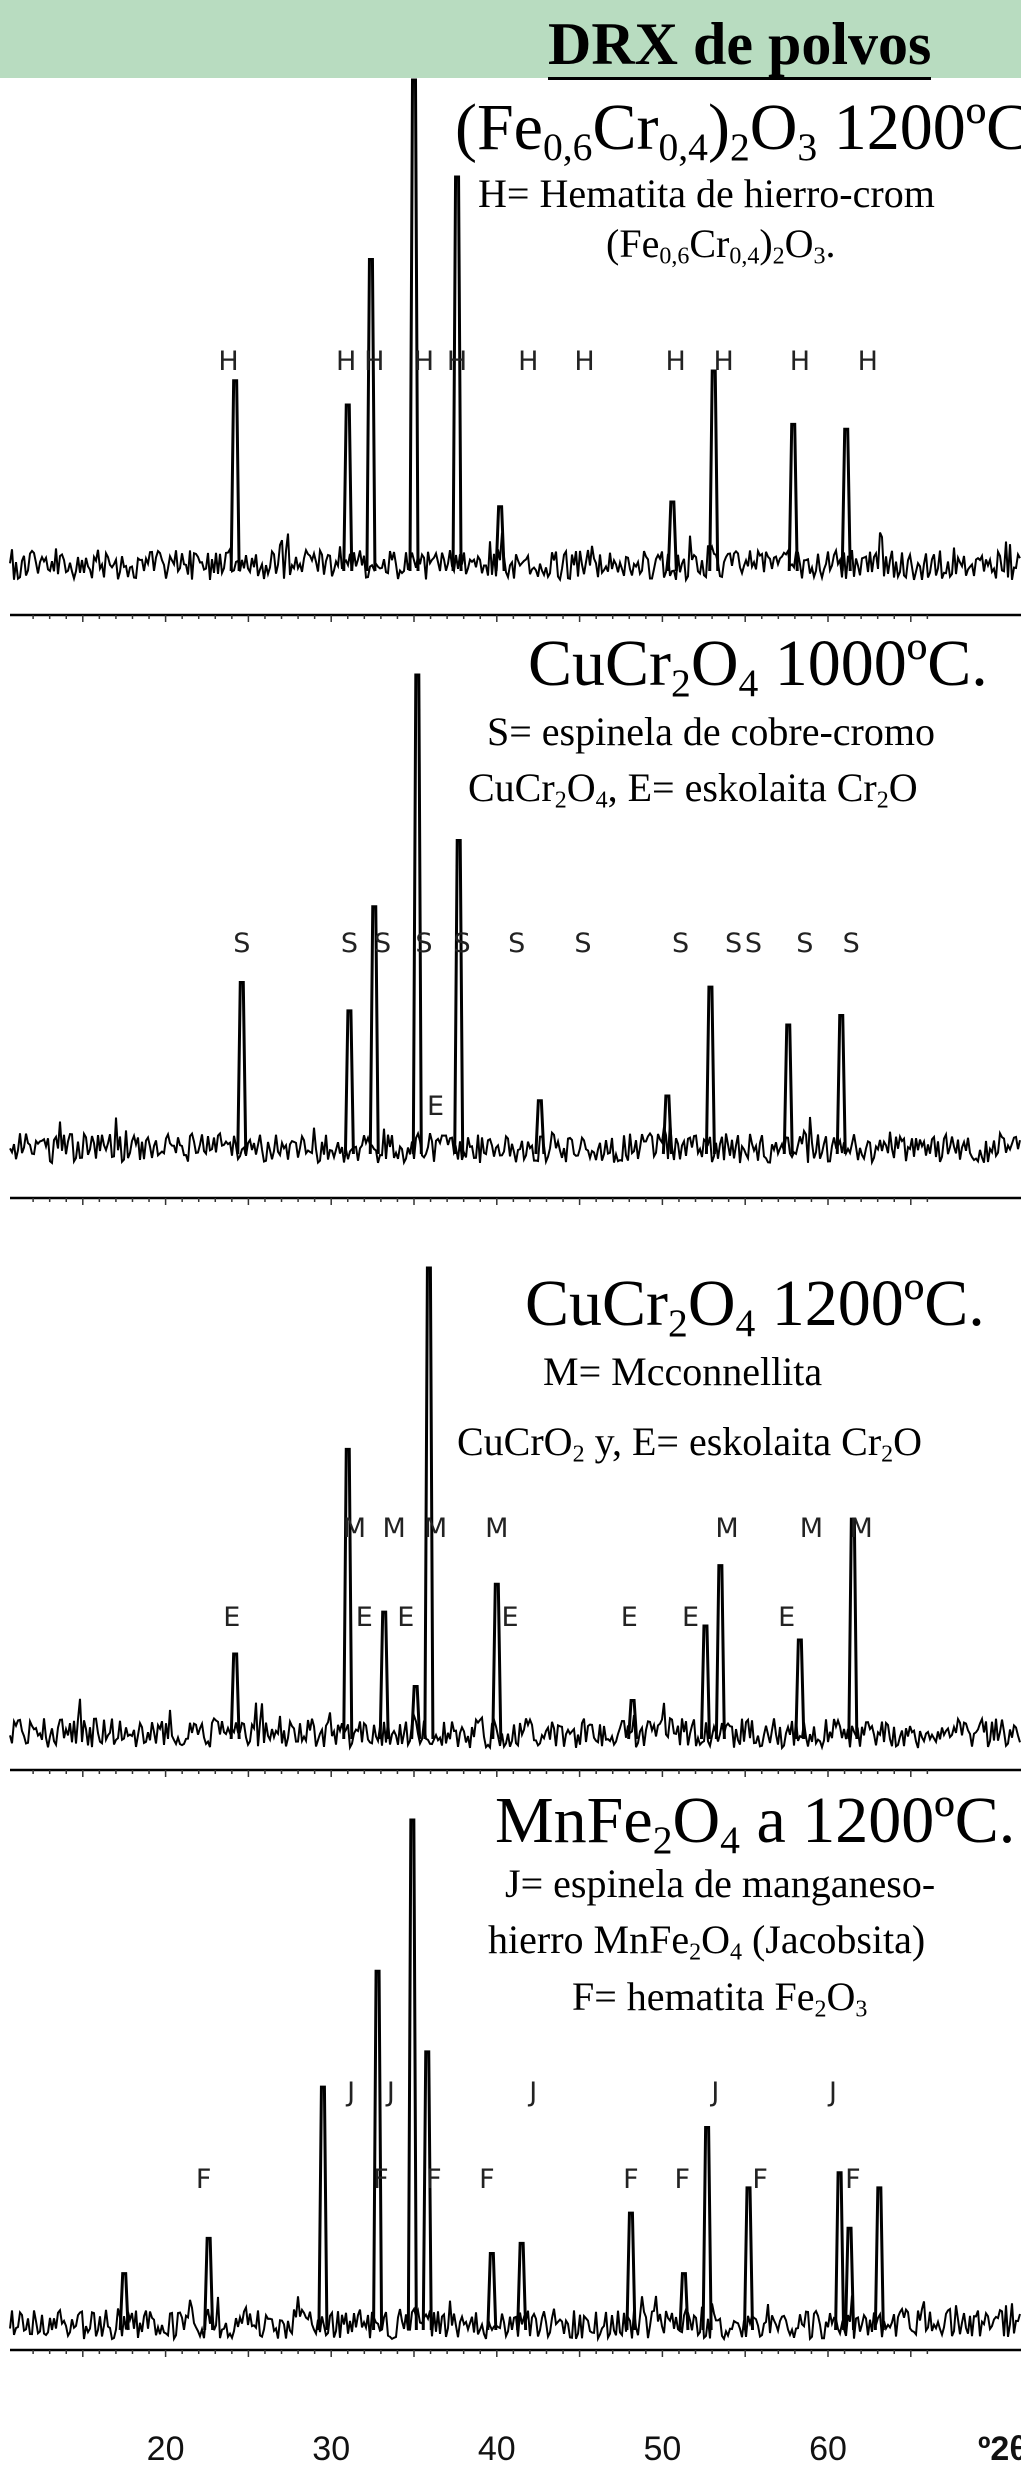 The height and width of the screenshot is (2467, 1021). What do you see at coordinates (511, 787) in the screenshot?
I see `caption-text: CuCr` at bounding box center [511, 787].